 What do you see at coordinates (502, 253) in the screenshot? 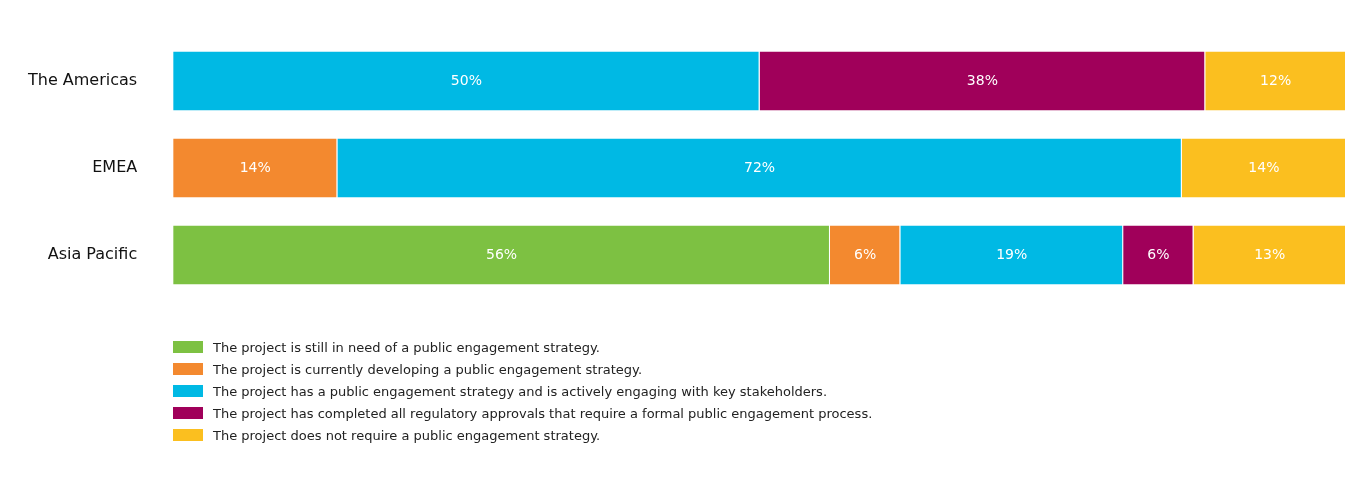
I see `data-label: 56%` at bounding box center [502, 253].